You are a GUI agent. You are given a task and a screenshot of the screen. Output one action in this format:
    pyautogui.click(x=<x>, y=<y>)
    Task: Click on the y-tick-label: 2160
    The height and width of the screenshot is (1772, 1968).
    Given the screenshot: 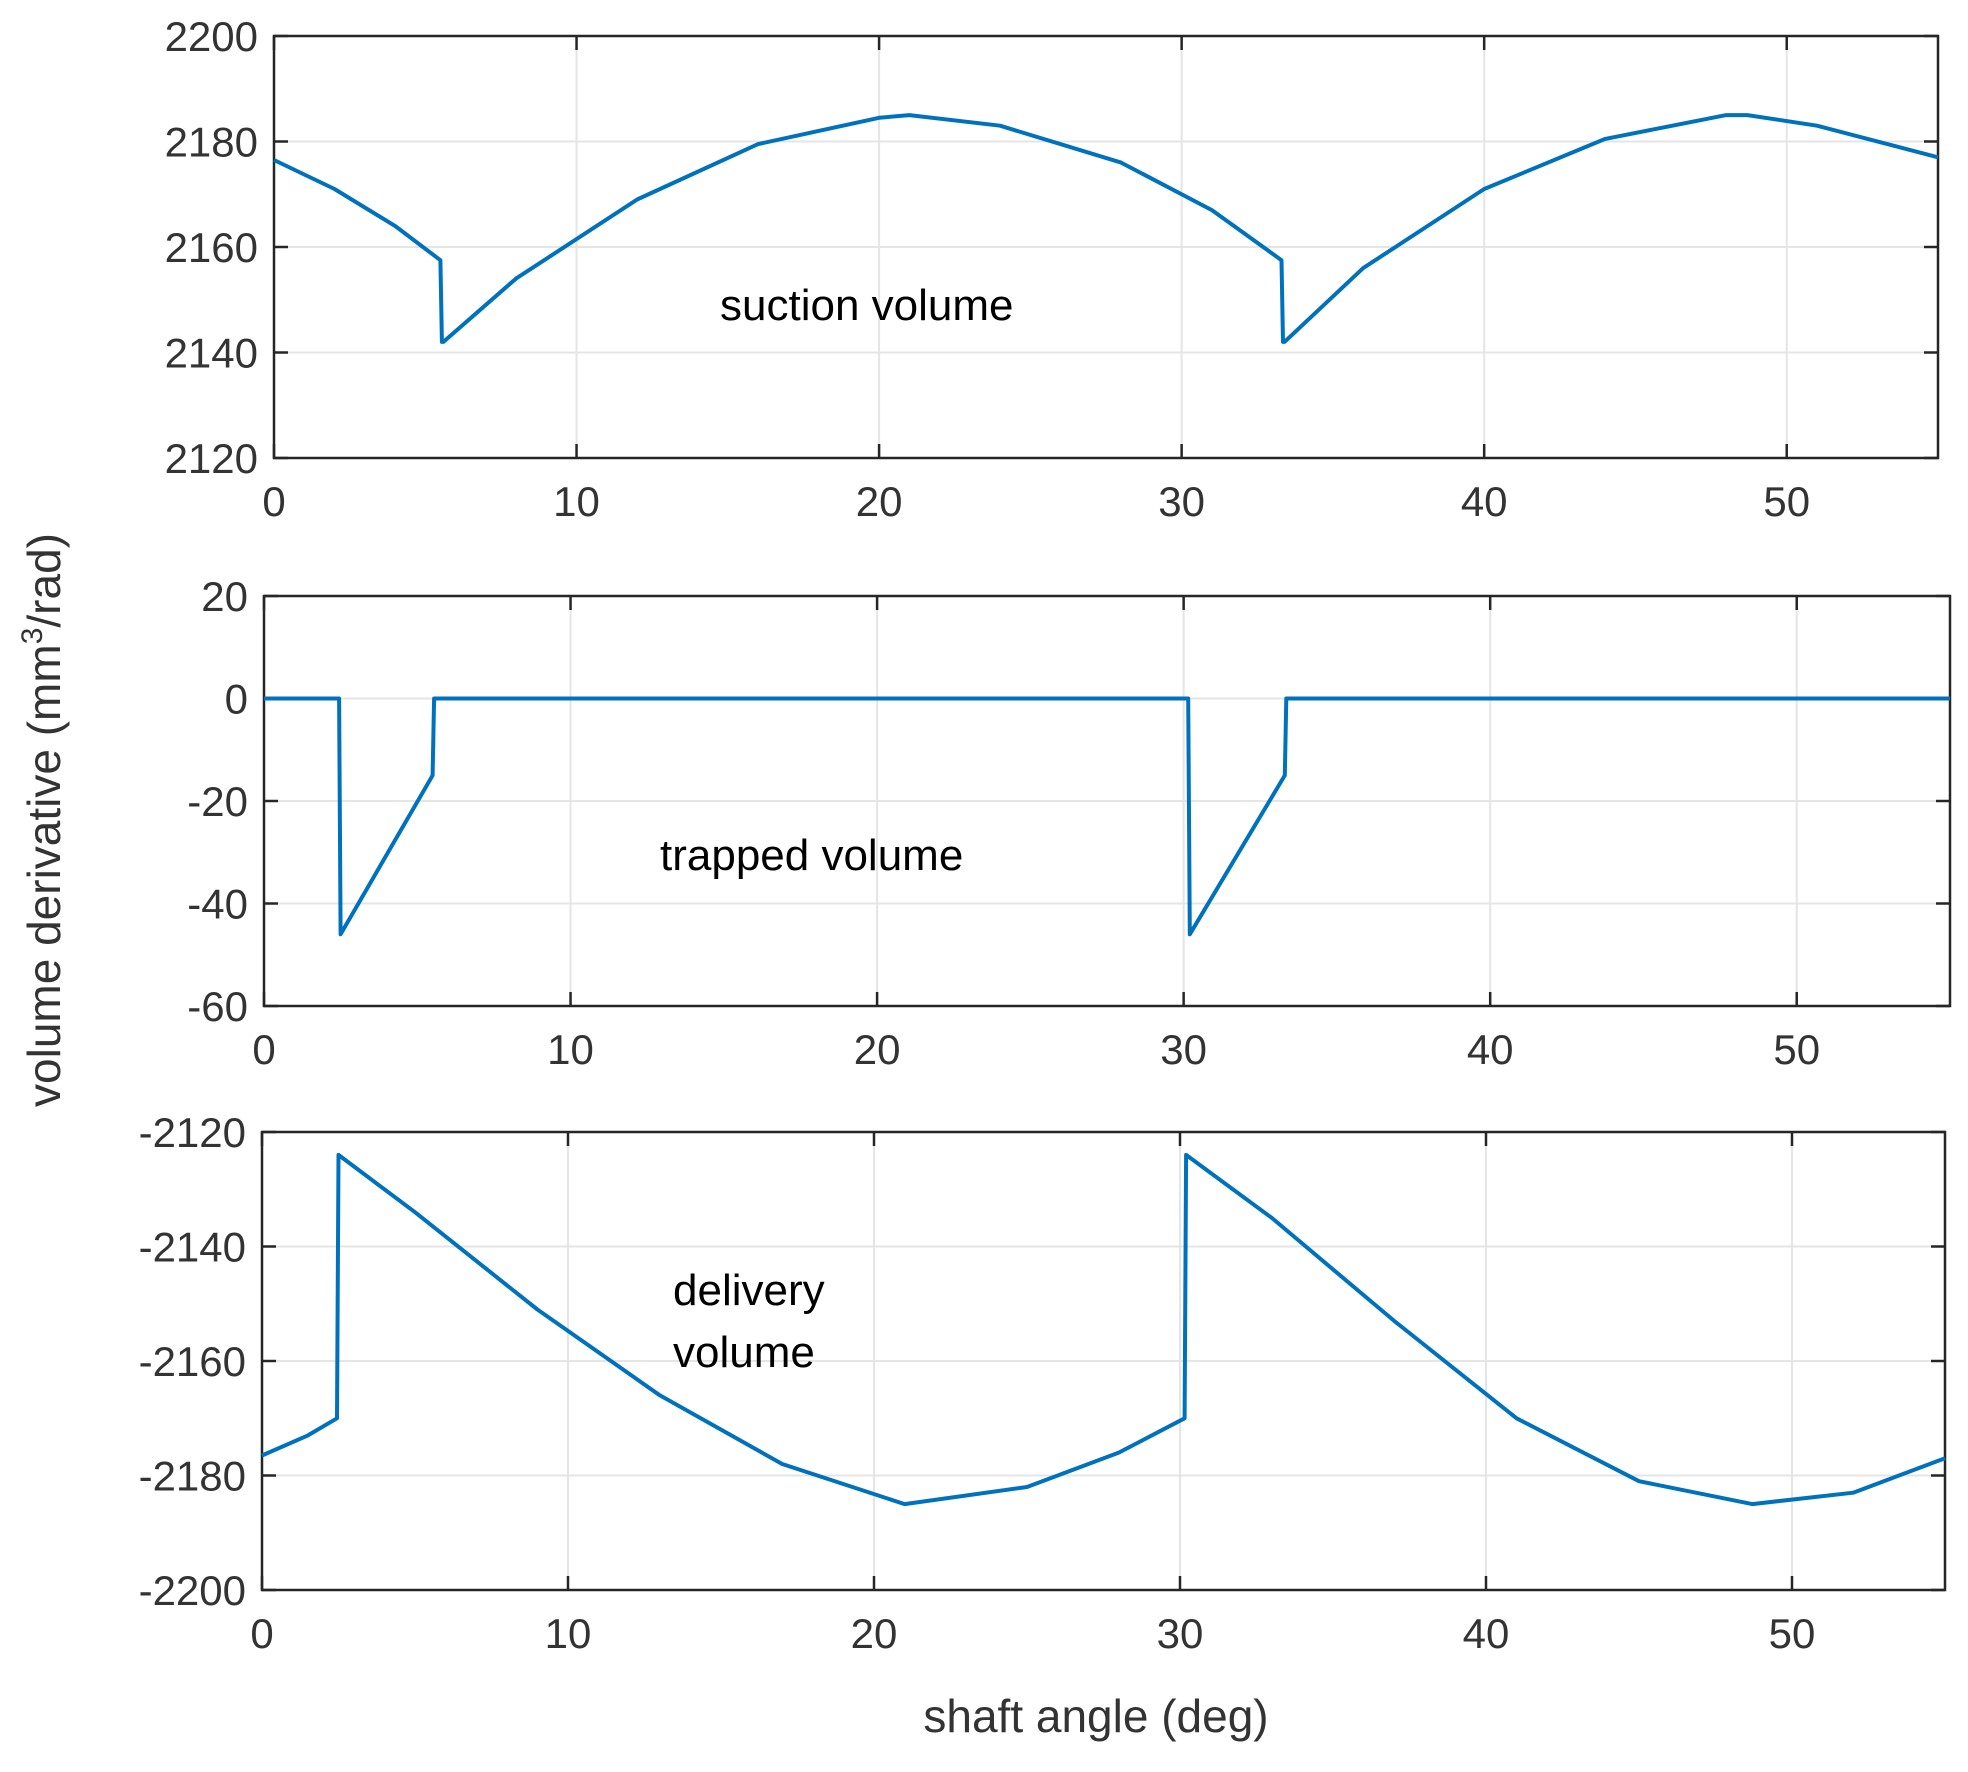 What is the action you would take?
    pyautogui.click(x=211, y=247)
    